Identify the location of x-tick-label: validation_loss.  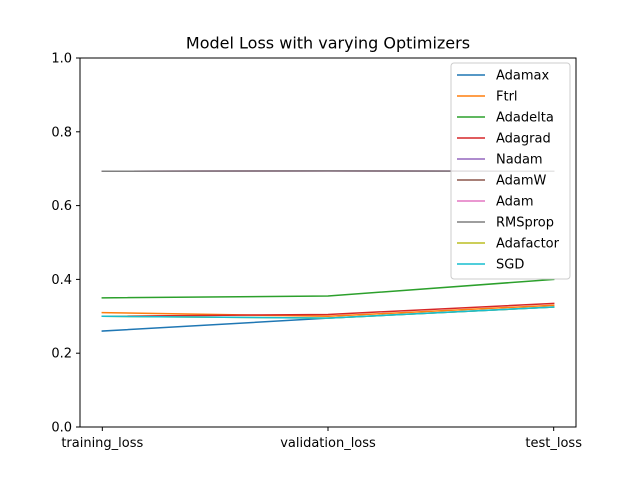
(328, 443).